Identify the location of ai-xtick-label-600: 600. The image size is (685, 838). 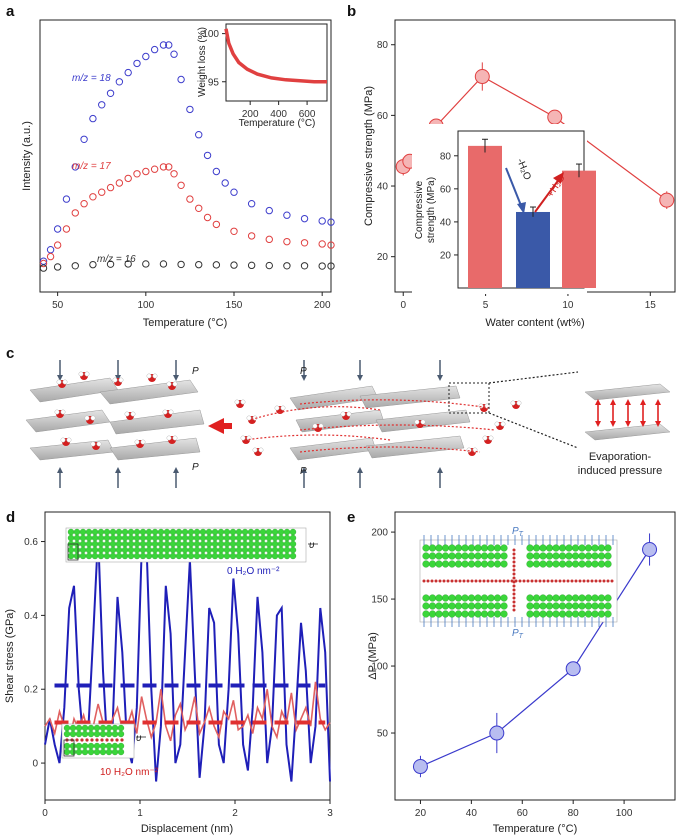
(307, 114).